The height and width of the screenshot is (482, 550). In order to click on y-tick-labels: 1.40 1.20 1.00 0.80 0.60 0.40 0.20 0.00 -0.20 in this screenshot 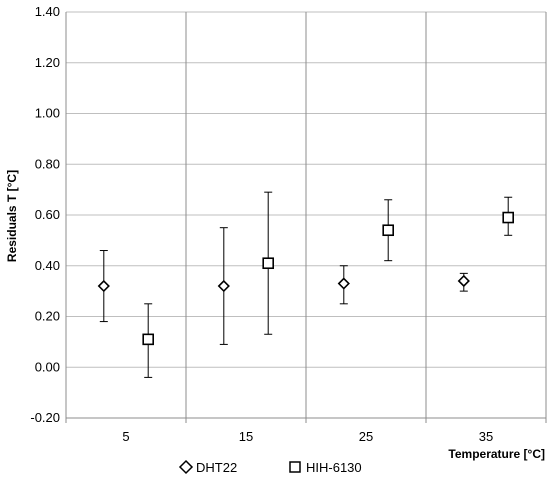, I will do `click(45, 214)`.